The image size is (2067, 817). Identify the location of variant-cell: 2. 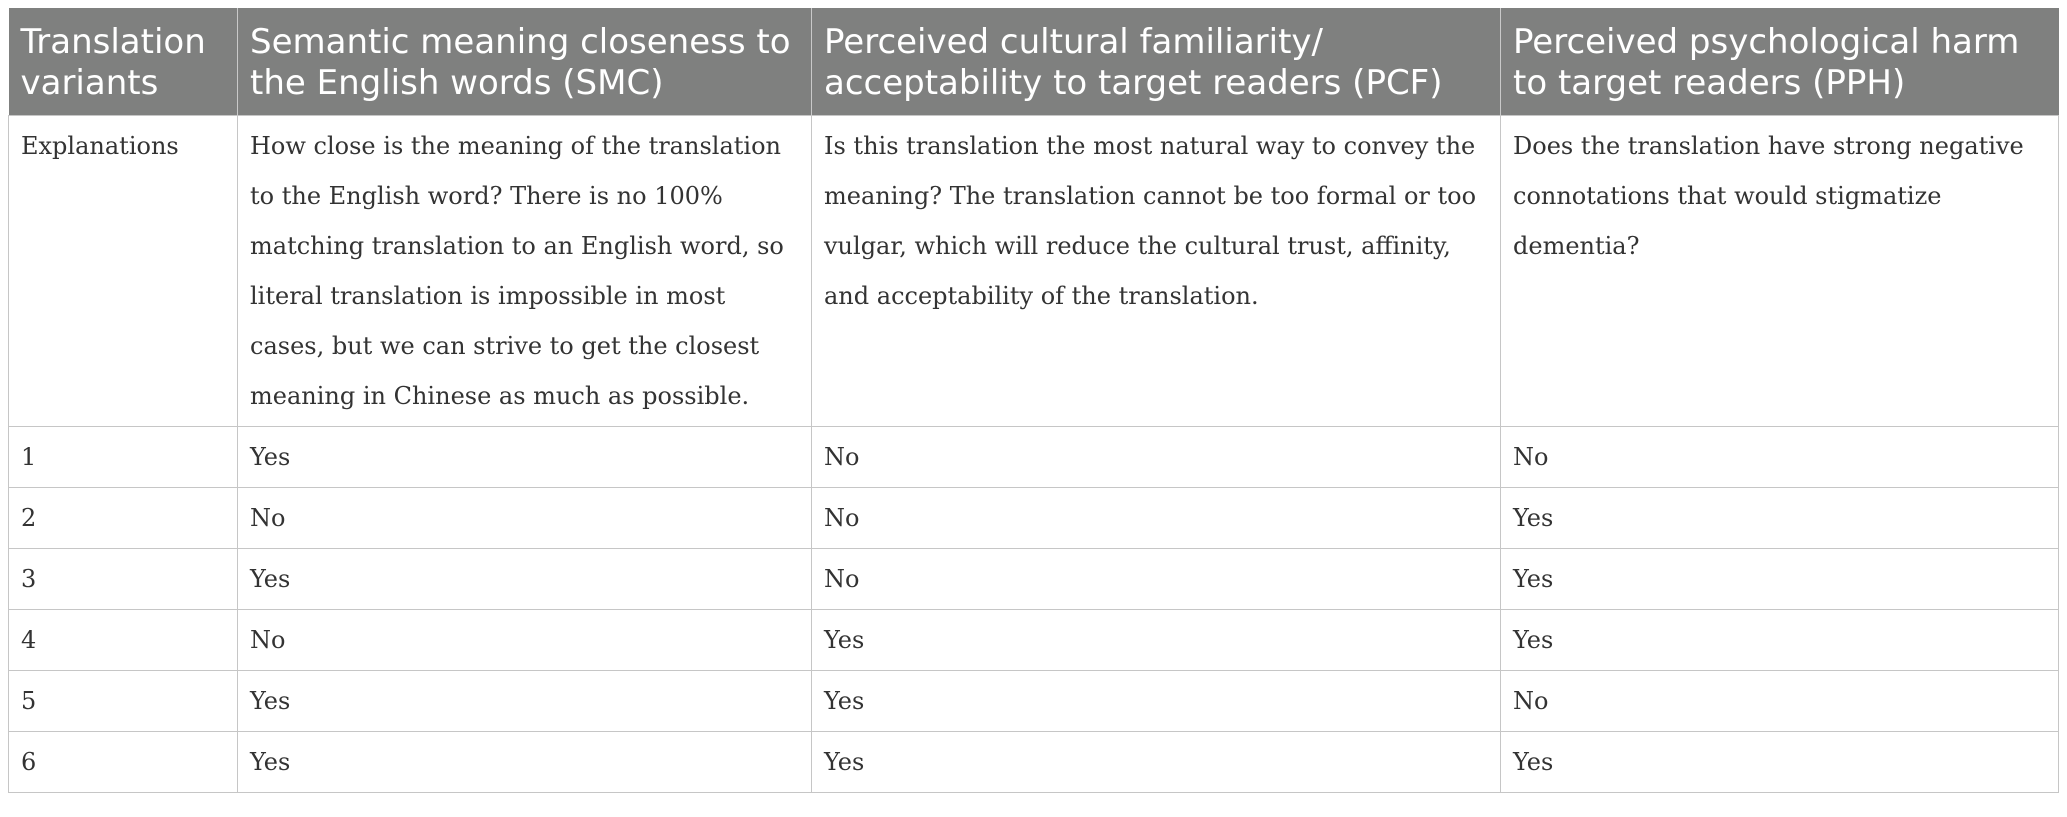
(123, 518).